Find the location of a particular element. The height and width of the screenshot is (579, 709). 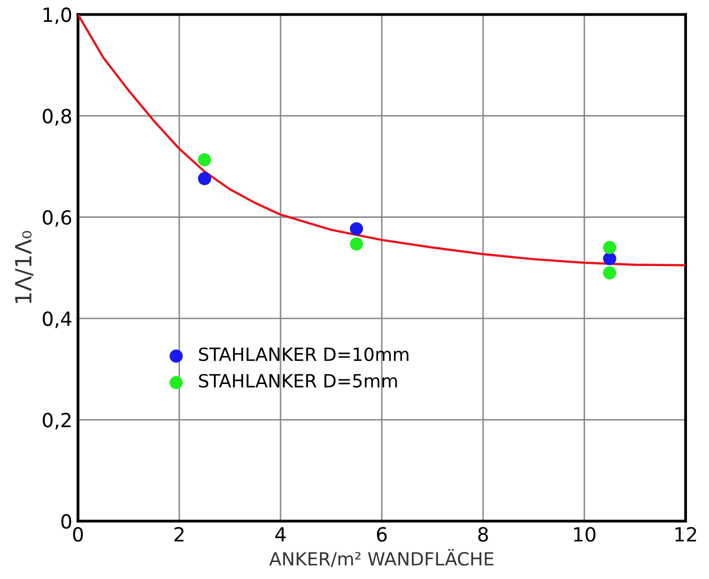

y-tick-label: 0,6 is located at coordinates (57, 218).